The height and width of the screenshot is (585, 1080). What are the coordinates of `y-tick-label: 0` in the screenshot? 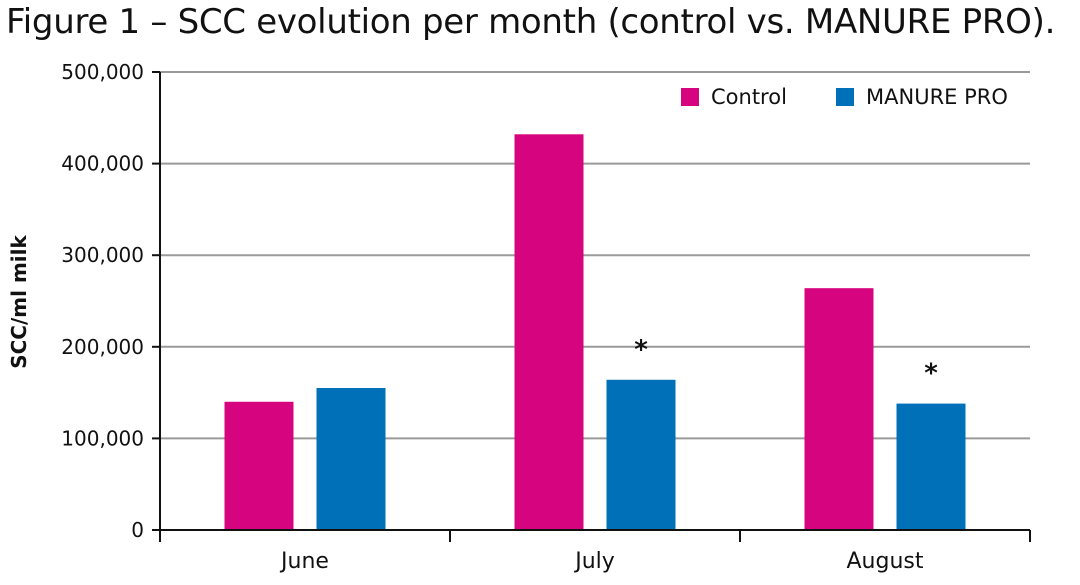 It's located at (137, 530).